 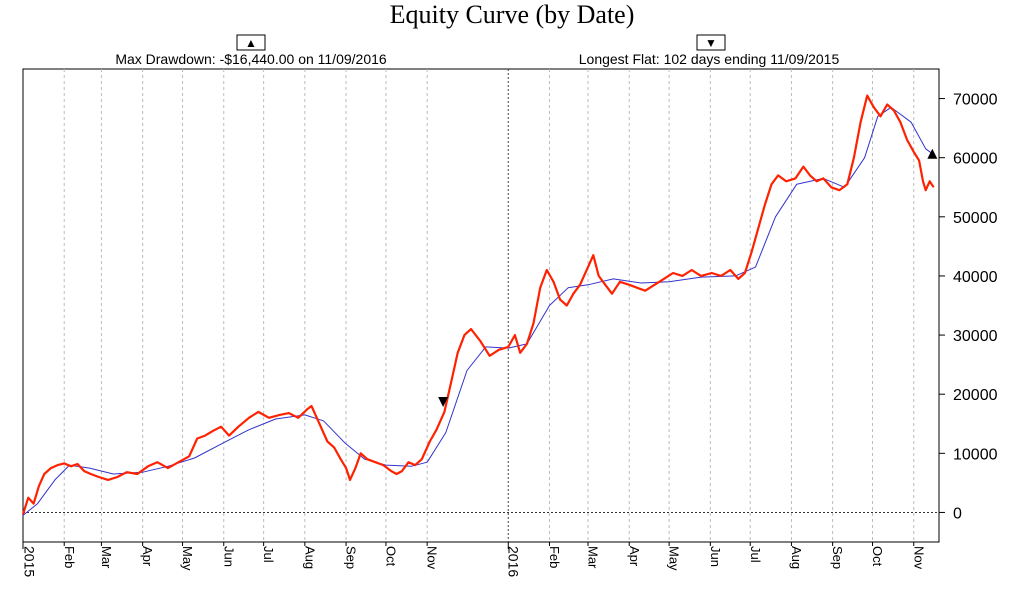 I want to click on y-tick-label: 0, so click(x=957, y=513).